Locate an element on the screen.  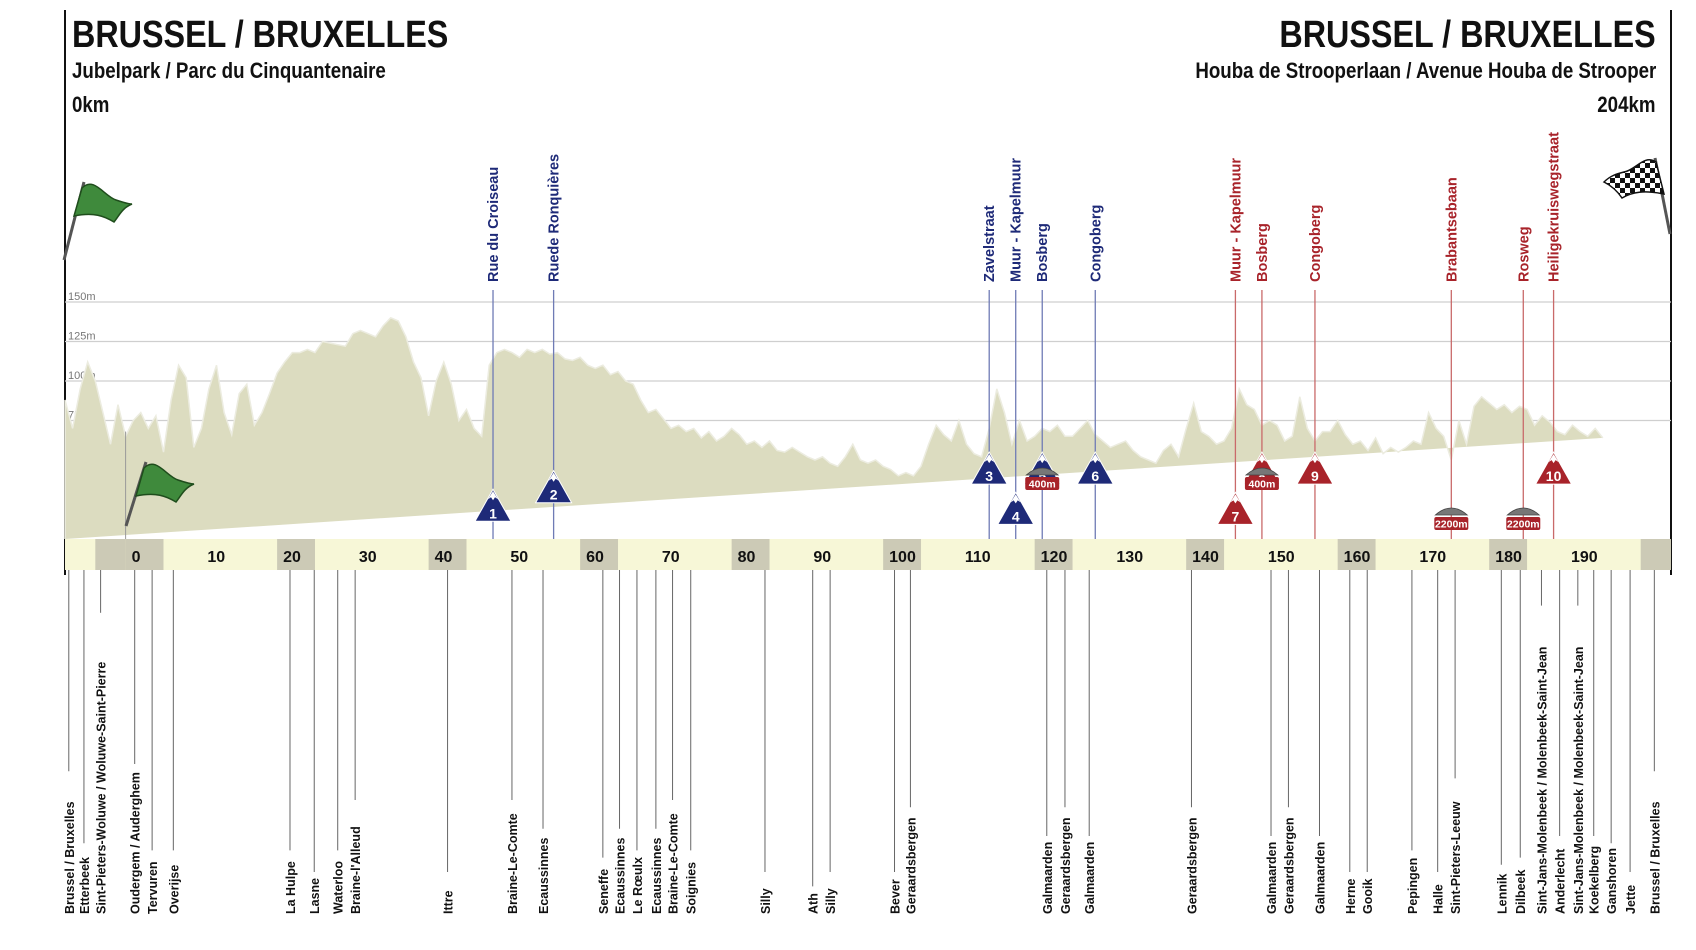
climb-name: Heiligekruiswegstraat is located at coordinates (1555, 207).